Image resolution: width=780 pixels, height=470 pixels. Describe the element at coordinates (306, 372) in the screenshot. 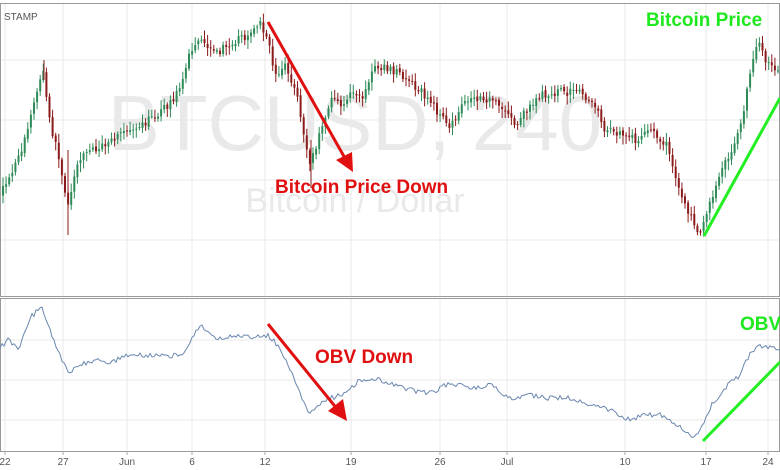

I see `obv-down-arrow` at that location.